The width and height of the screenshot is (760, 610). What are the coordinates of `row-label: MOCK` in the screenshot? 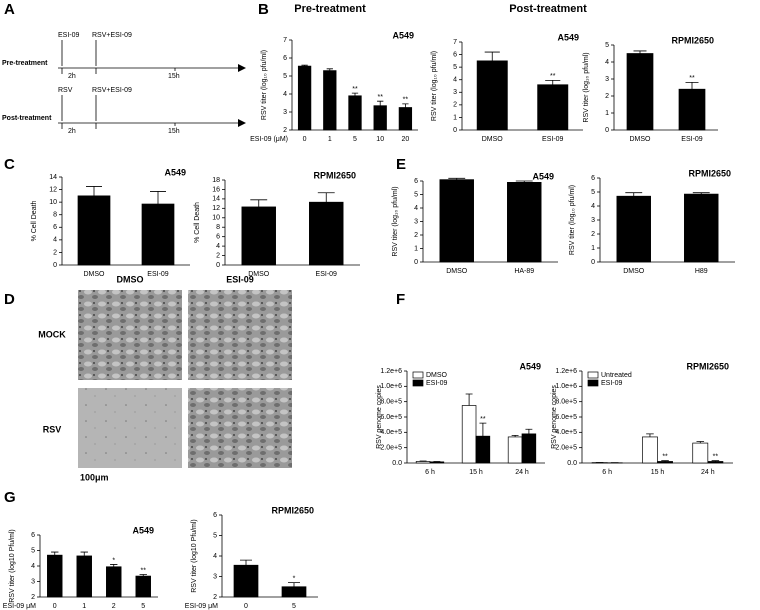 It's located at (52, 334).